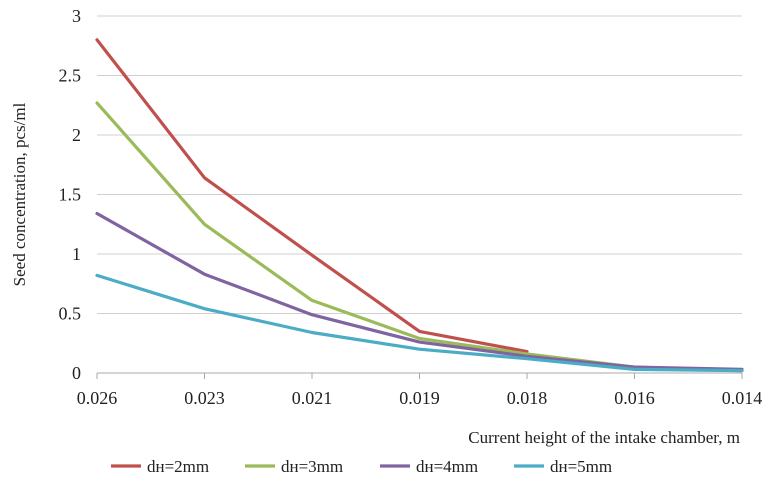 This screenshot has height=488, width=769. What do you see at coordinates (581, 466) in the screenshot?
I see `legend-label-4: dн=5mm` at bounding box center [581, 466].